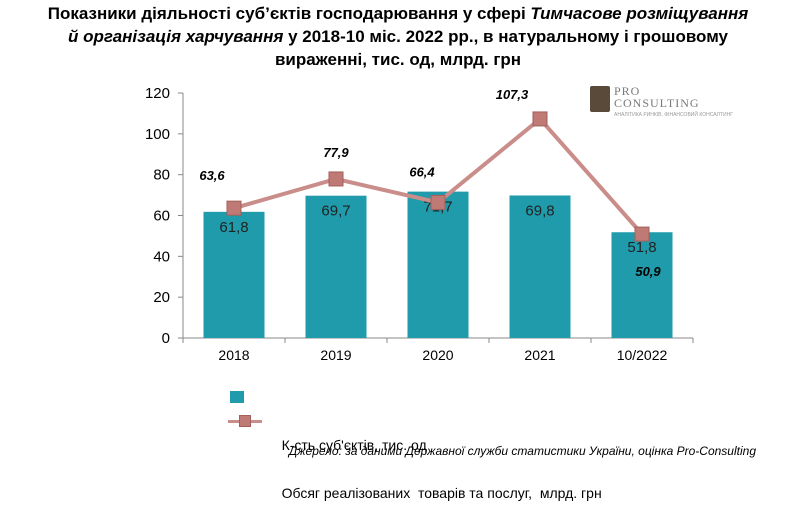 This screenshot has width=796, height=529. I want to click on title-italic-text: й організація харчування, so click(175, 36).